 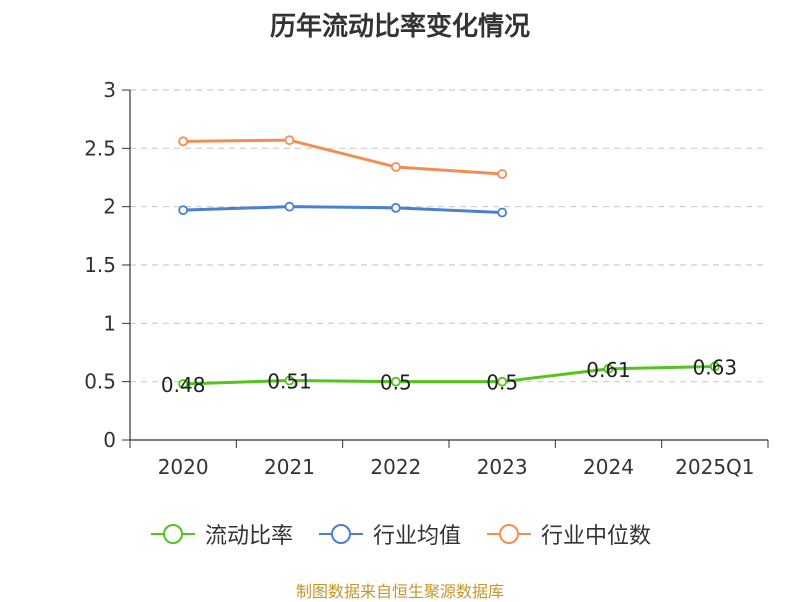 I want to click on legend-label: 行业中位数, so click(x=596, y=536).